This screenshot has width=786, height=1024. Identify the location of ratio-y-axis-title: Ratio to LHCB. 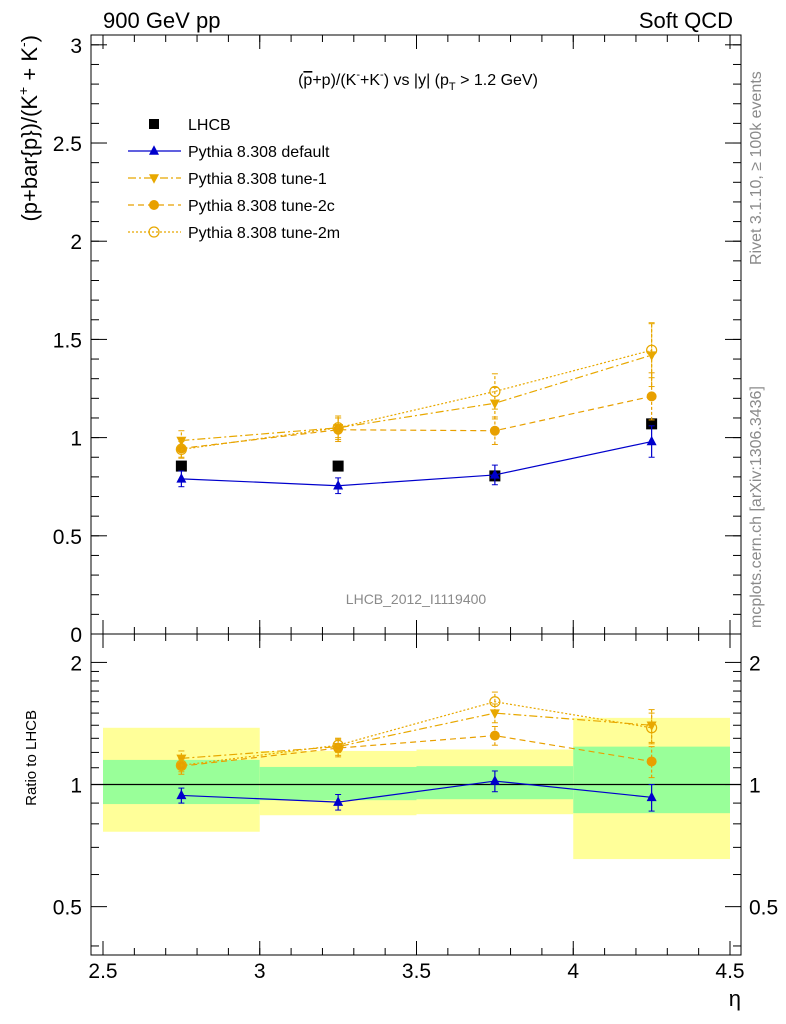
(31, 758).